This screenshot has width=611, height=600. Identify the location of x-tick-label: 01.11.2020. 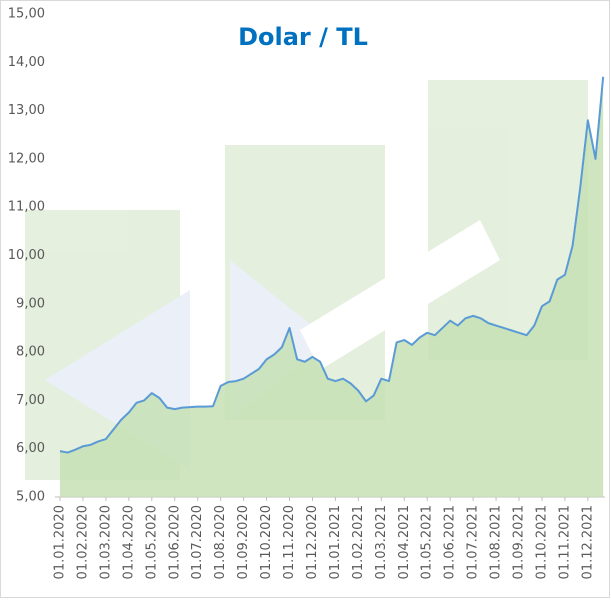
(289, 542).